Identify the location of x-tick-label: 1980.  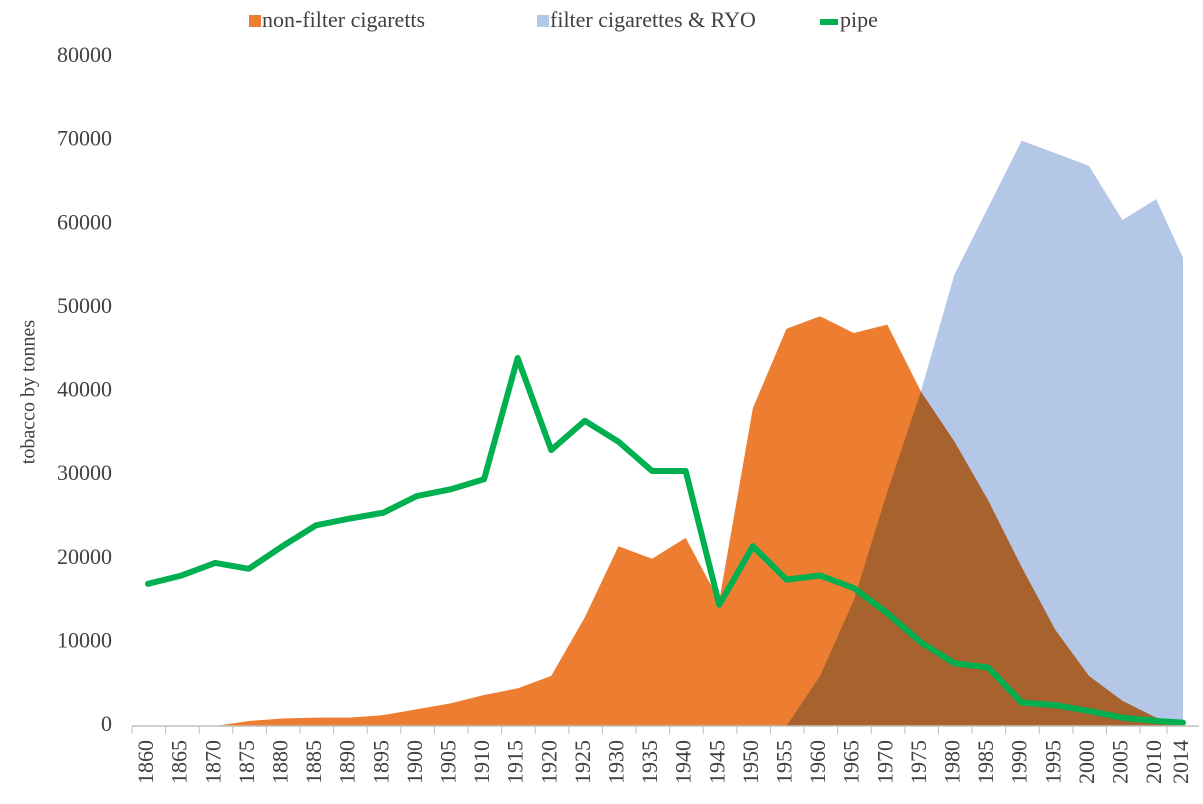
(952, 762).